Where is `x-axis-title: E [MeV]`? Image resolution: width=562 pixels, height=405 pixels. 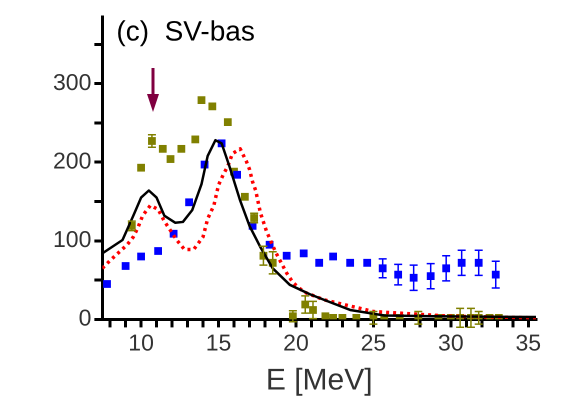 x-axis-title: E [MeV] is located at coordinates (319, 379).